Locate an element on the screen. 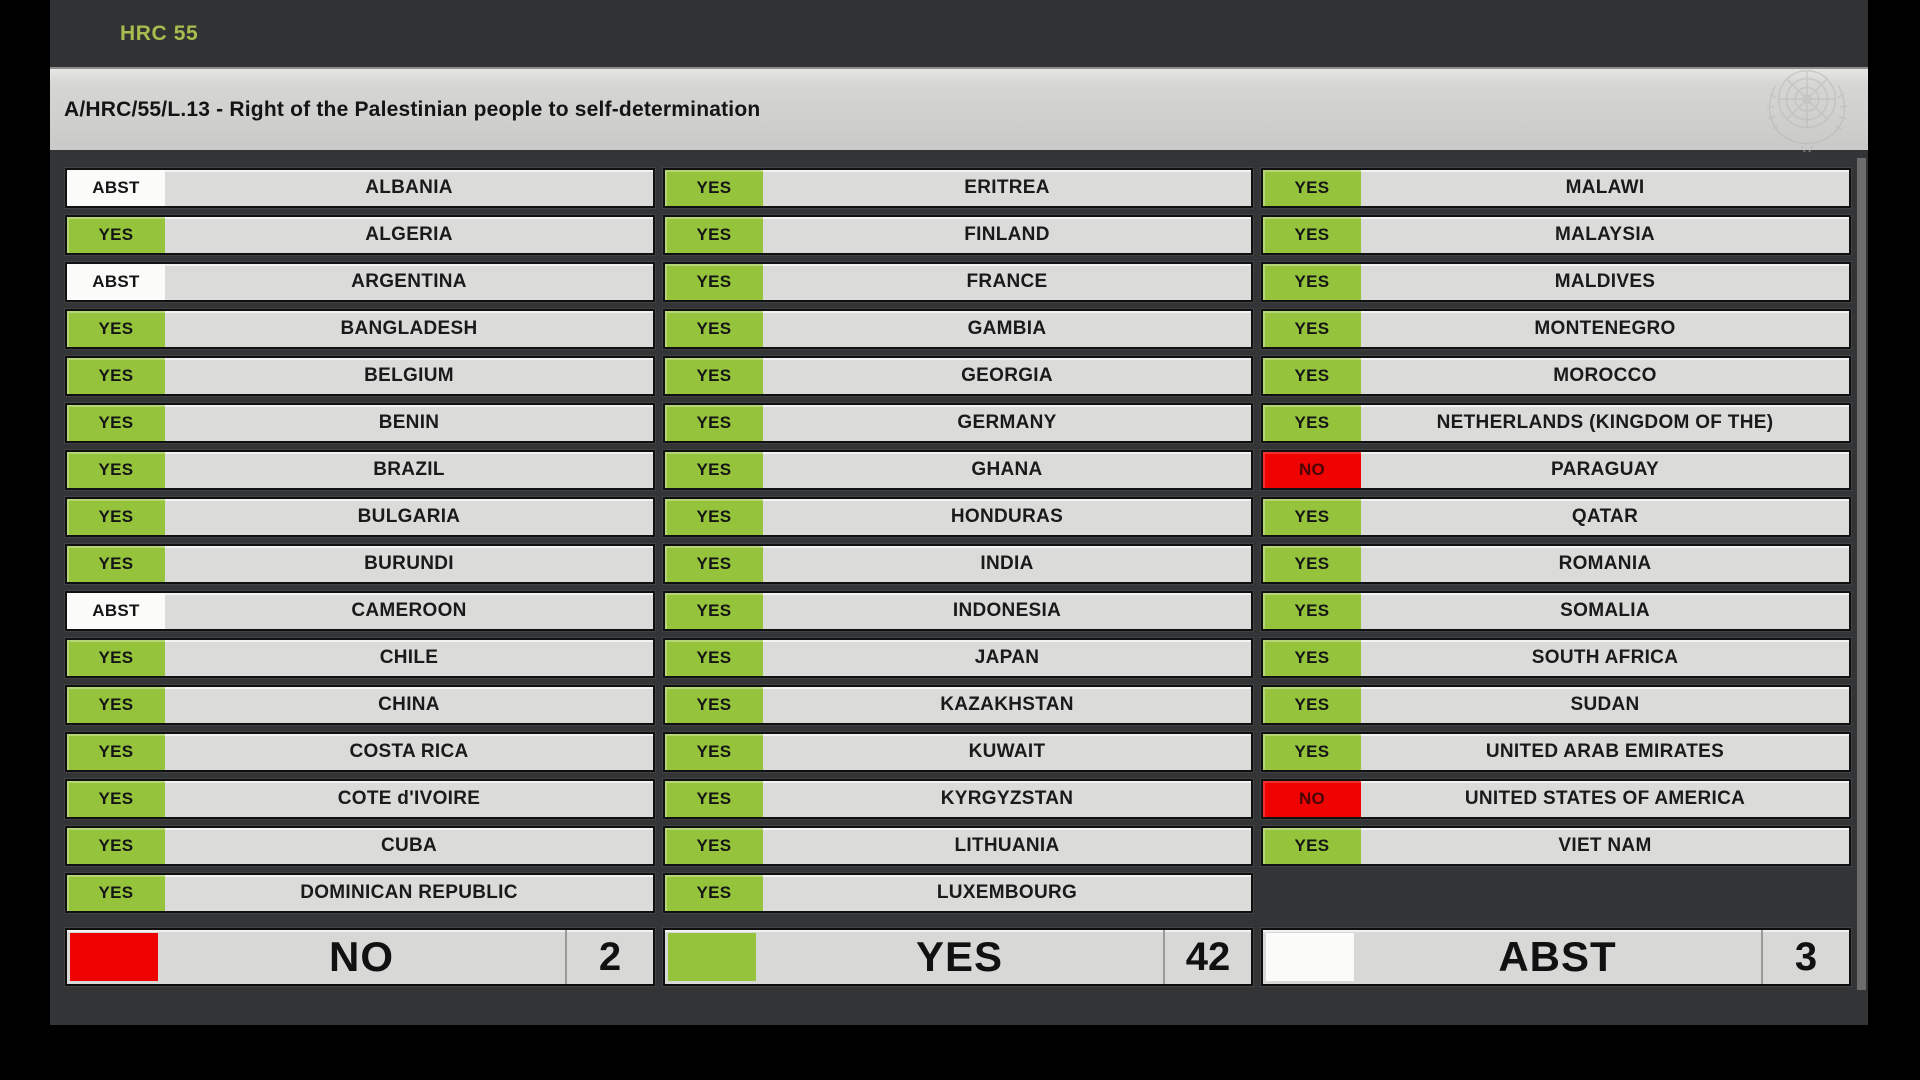 This screenshot has height=1080, width=1920. vote-row: YES SOUTH AFRICA is located at coordinates (1556, 658).